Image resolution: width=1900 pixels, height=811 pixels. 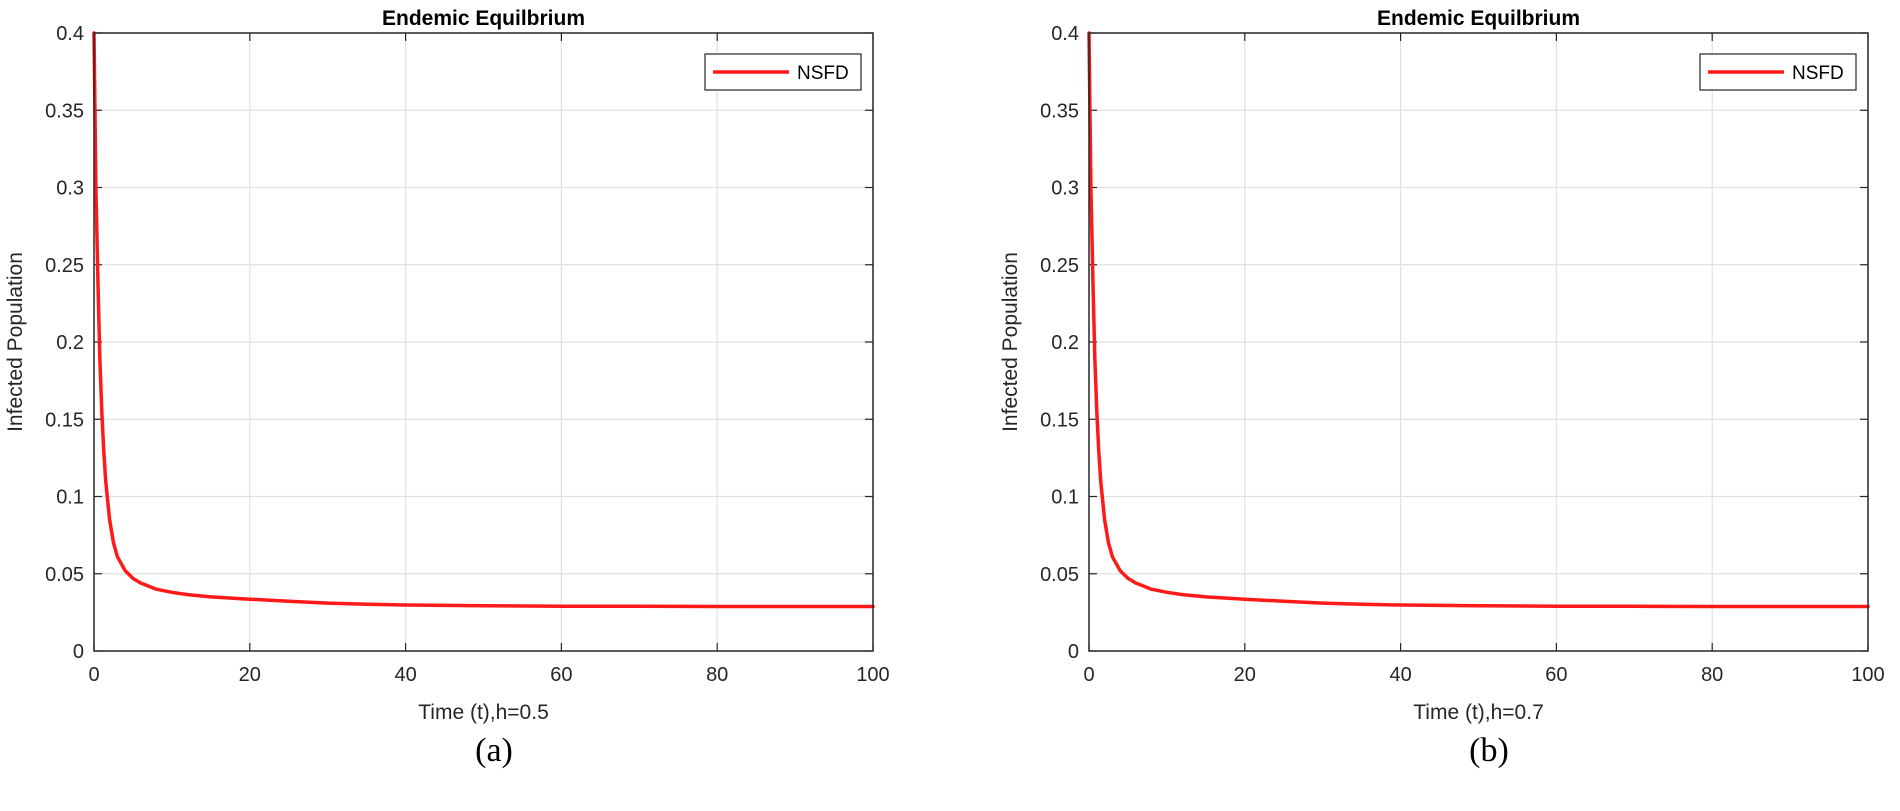 I want to click on x-axis-label: Time (t),h=0.5, so click(x=483, y=712).